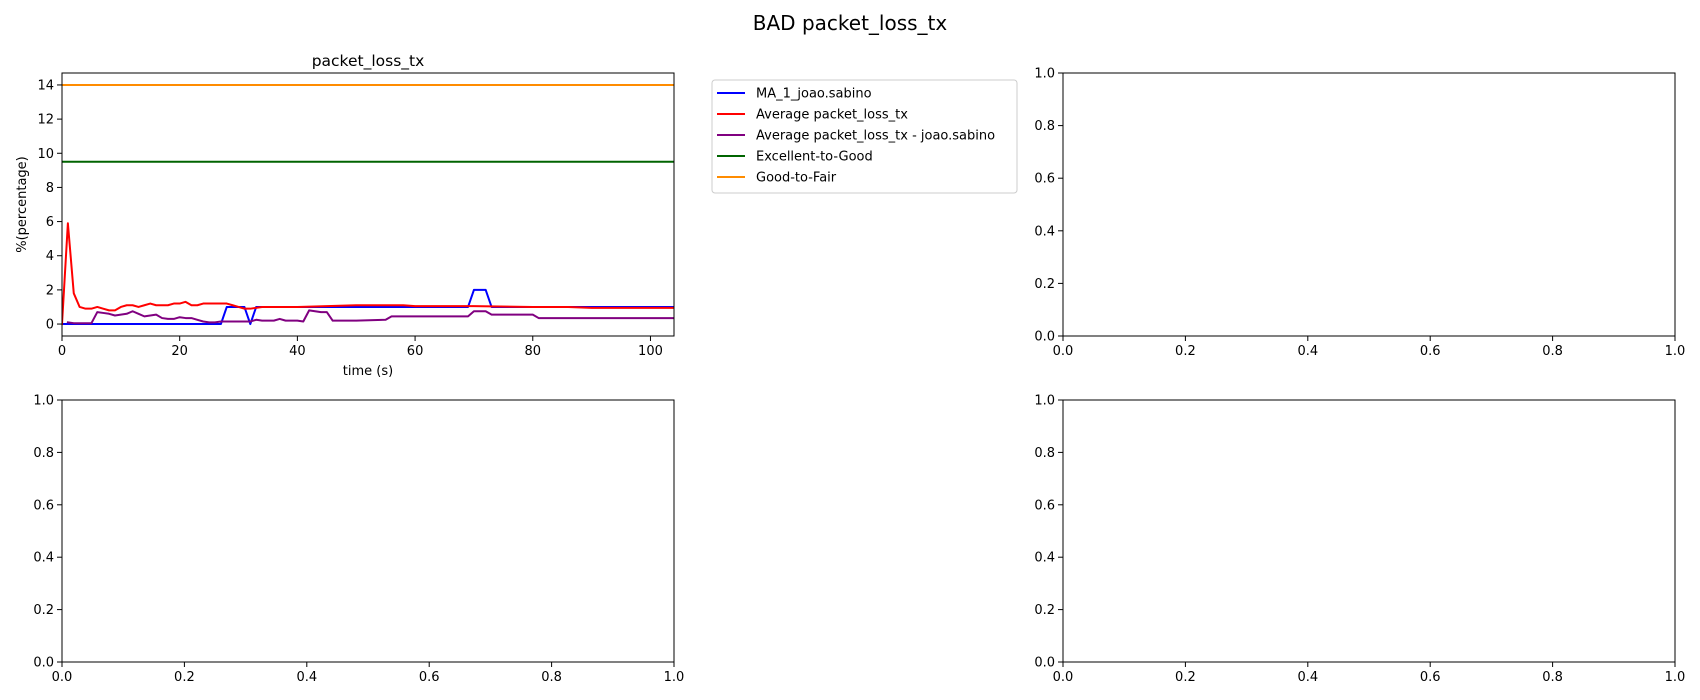 The width and height of the screenshot is (1700, 700). I want to click on y-tick-label: 6, so click(50, 222).